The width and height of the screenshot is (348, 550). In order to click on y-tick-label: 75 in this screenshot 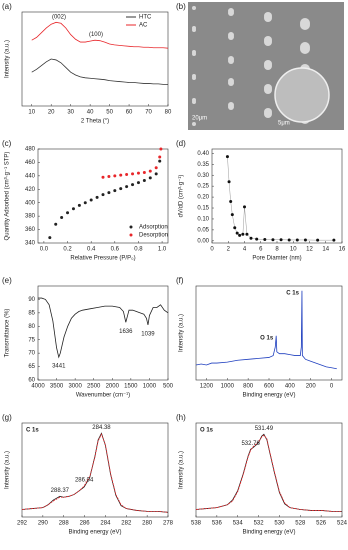, I will do `click(31, 340)`.